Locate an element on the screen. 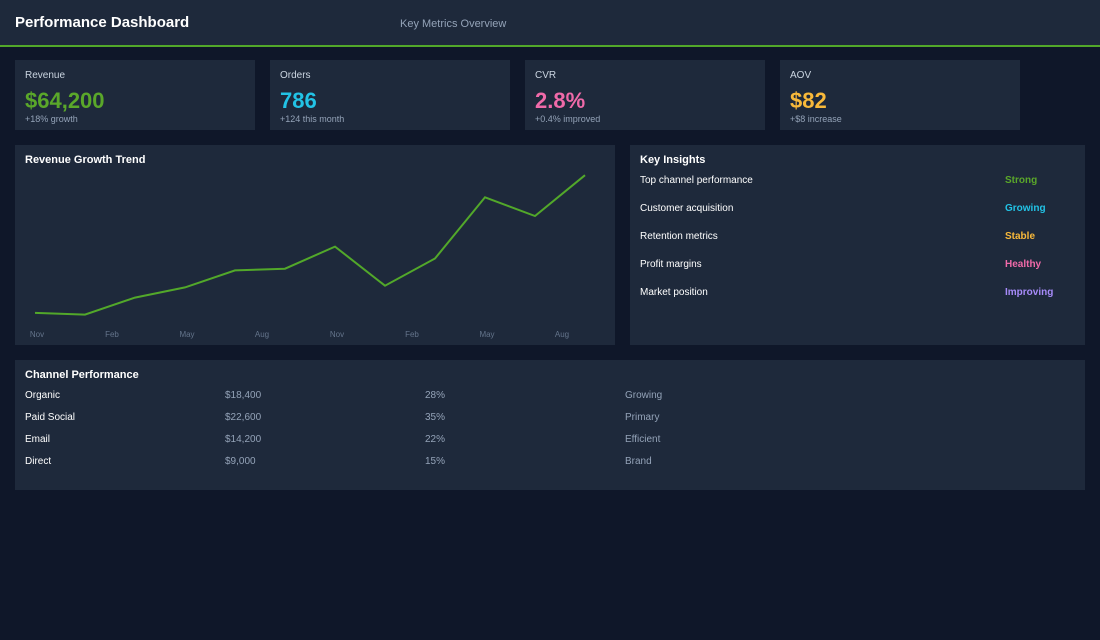 The width and height of the screenshot is (1100, 640). insight-label: Top channel performance is located at coordinates (696, 180).